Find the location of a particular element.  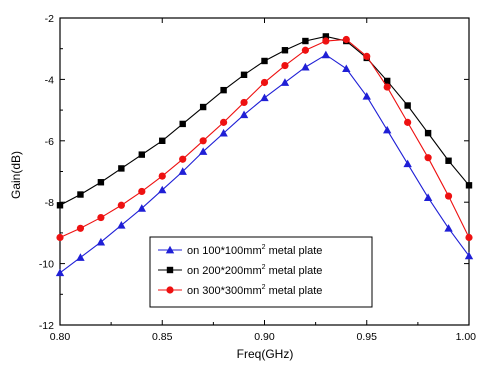

legend-box is located at coordinates (261, 272).